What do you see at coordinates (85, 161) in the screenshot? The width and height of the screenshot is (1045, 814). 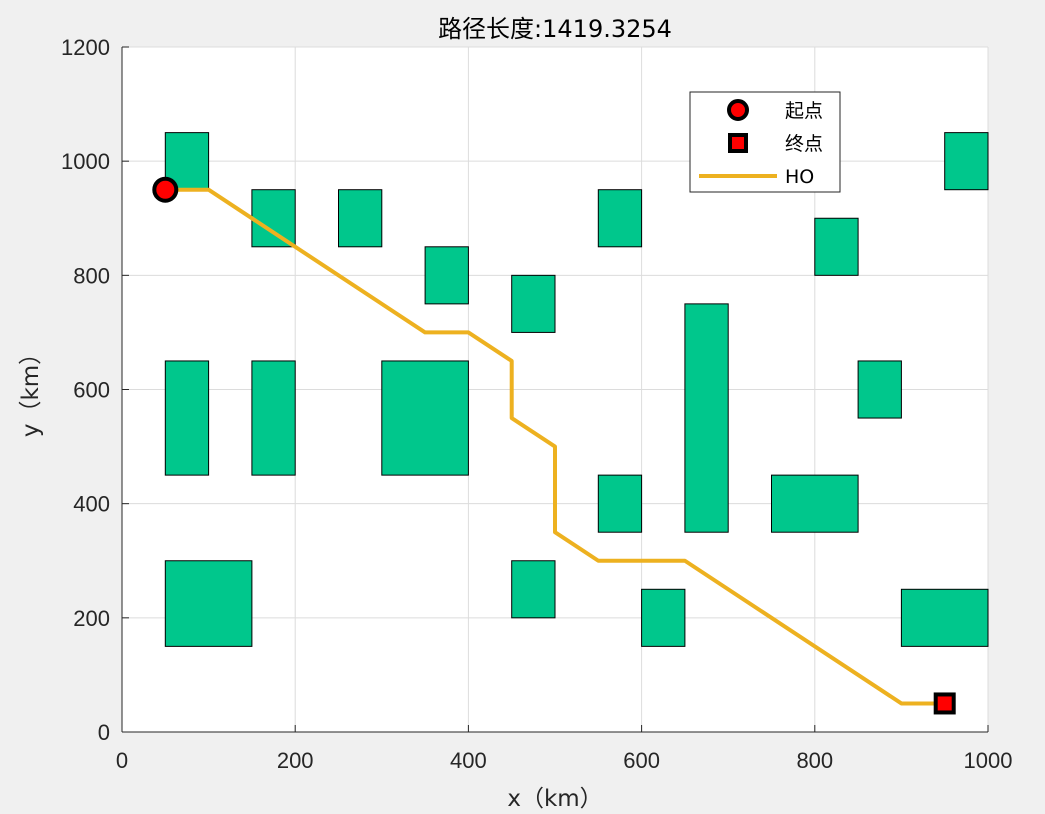 I see `y-tick-label: 1000` at bounding box center [85, 161].